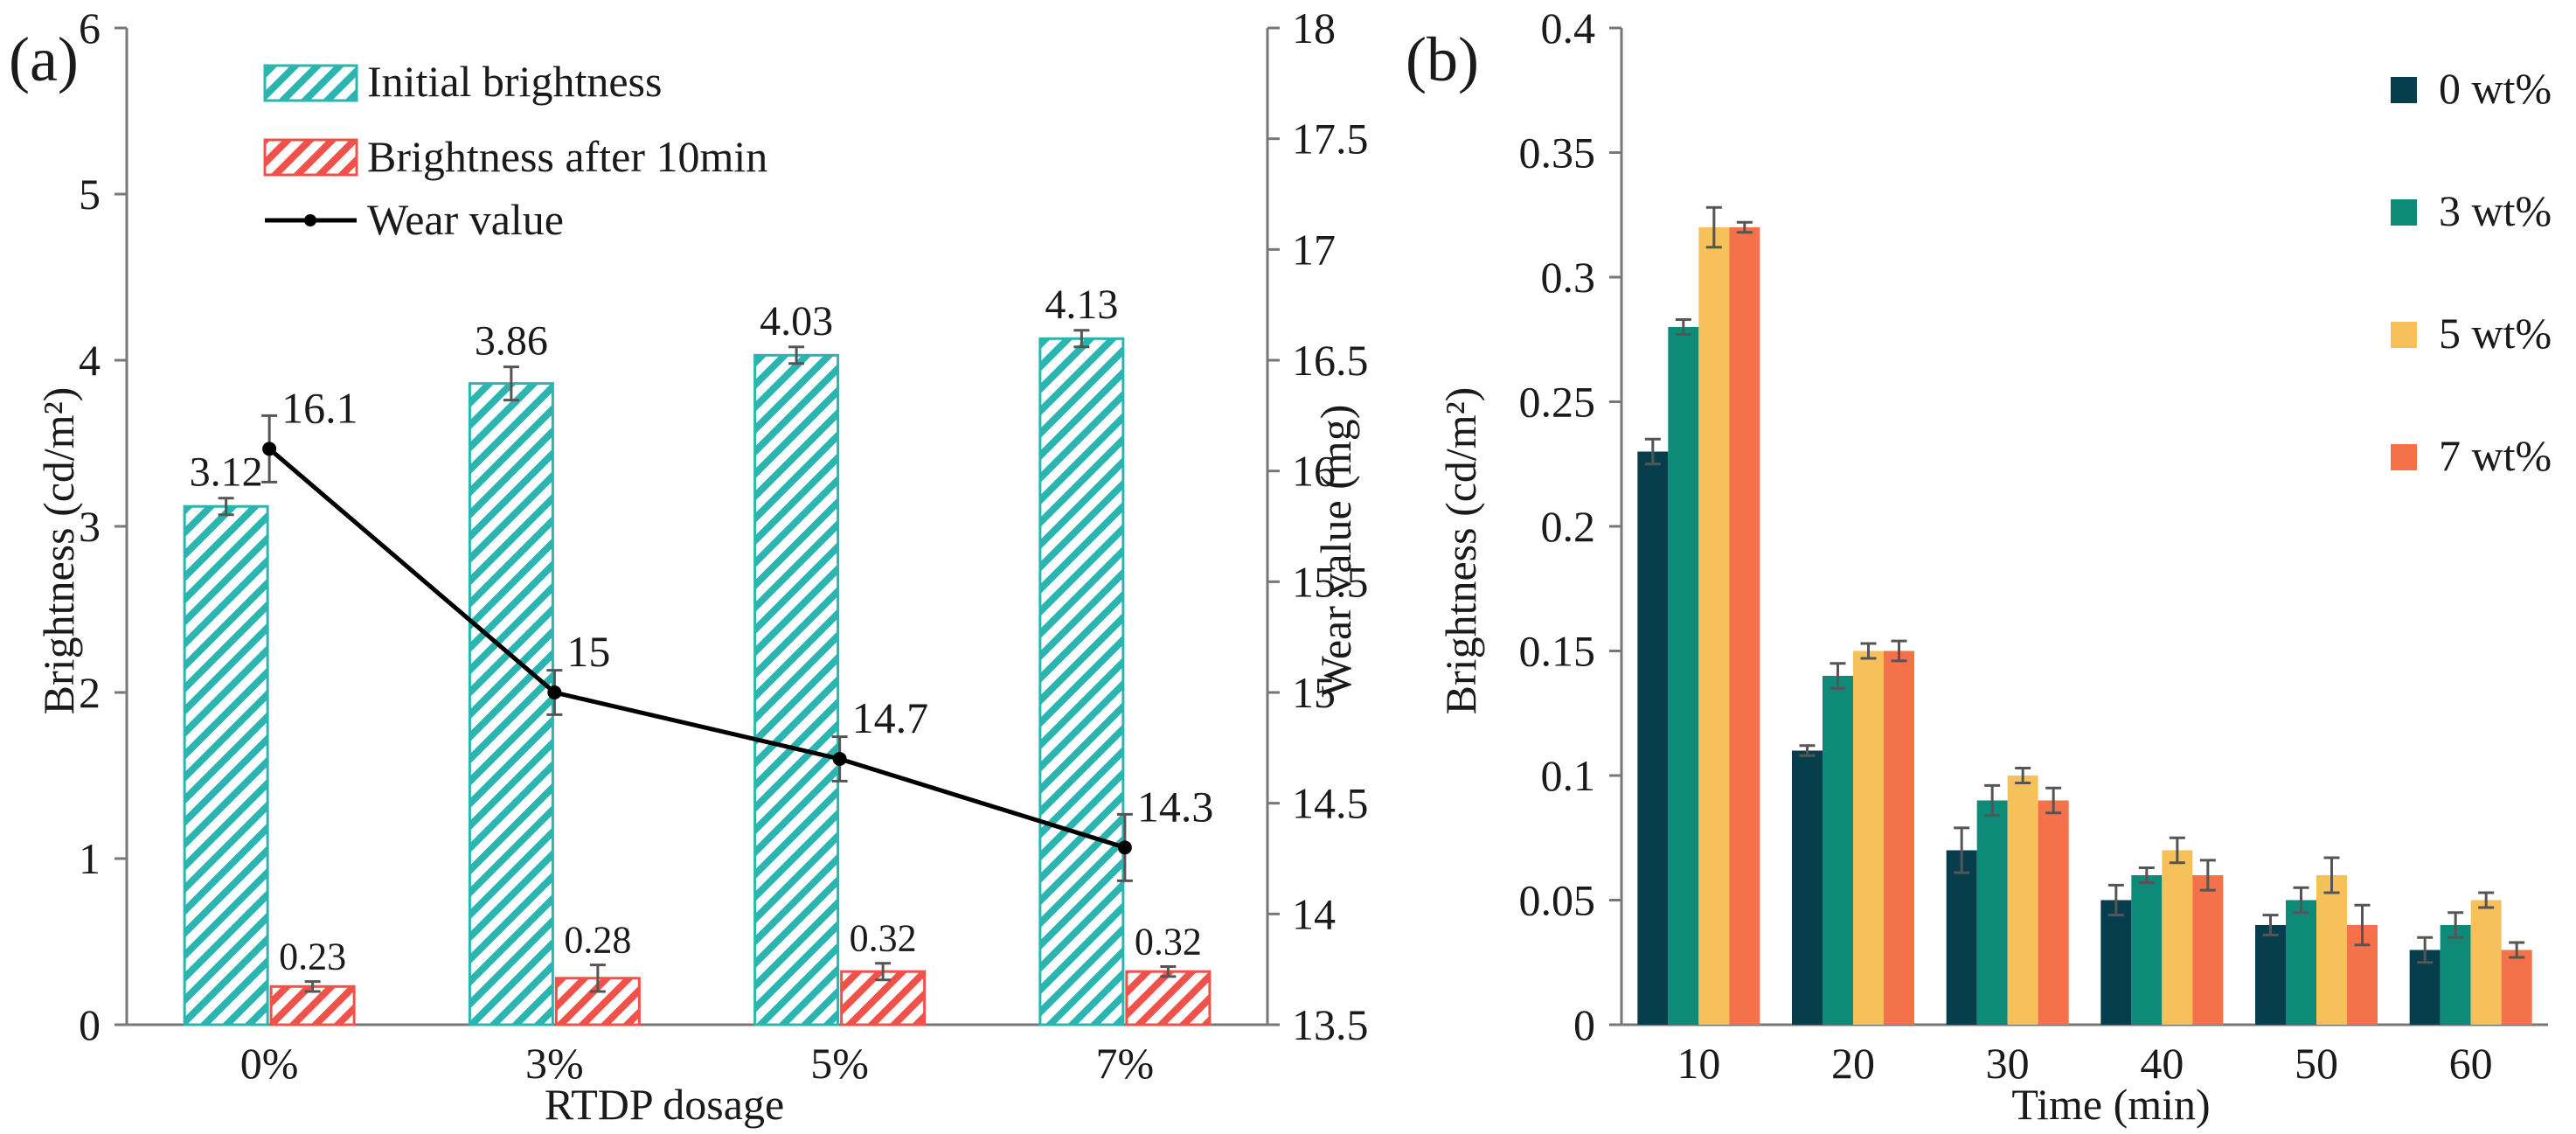 The height and width of the screenshot is (1134, 2576). I want to click on panel-b-y-tick-label: 0.4, so click(1568, 27).